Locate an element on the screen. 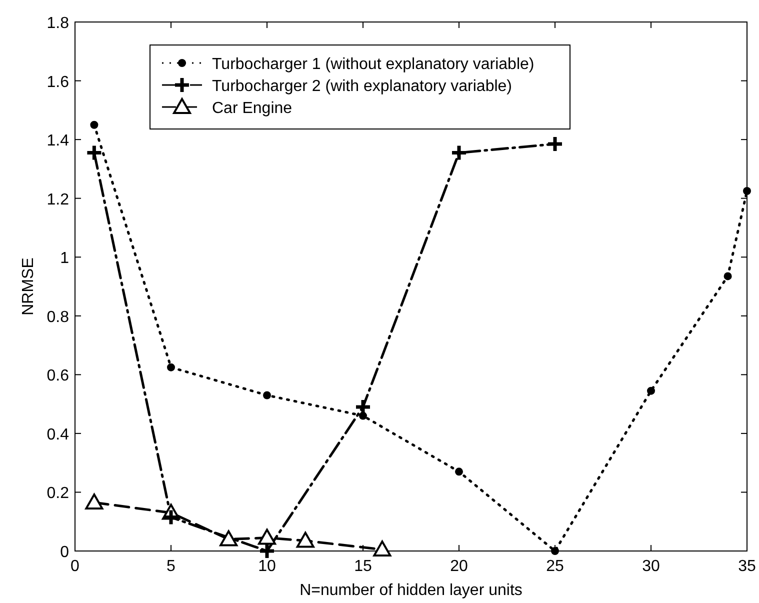 This screenshot has width=759, height=603. x-tick-label: 25 is located at coordinates (555, 566).